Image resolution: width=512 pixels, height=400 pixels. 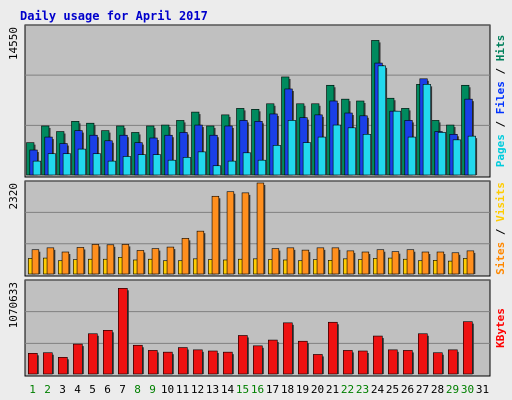 What do you see at coordinates (455, 263) in the screenshot?
I see `bar-sites-day-29-face` at bounding box center [455, 263].